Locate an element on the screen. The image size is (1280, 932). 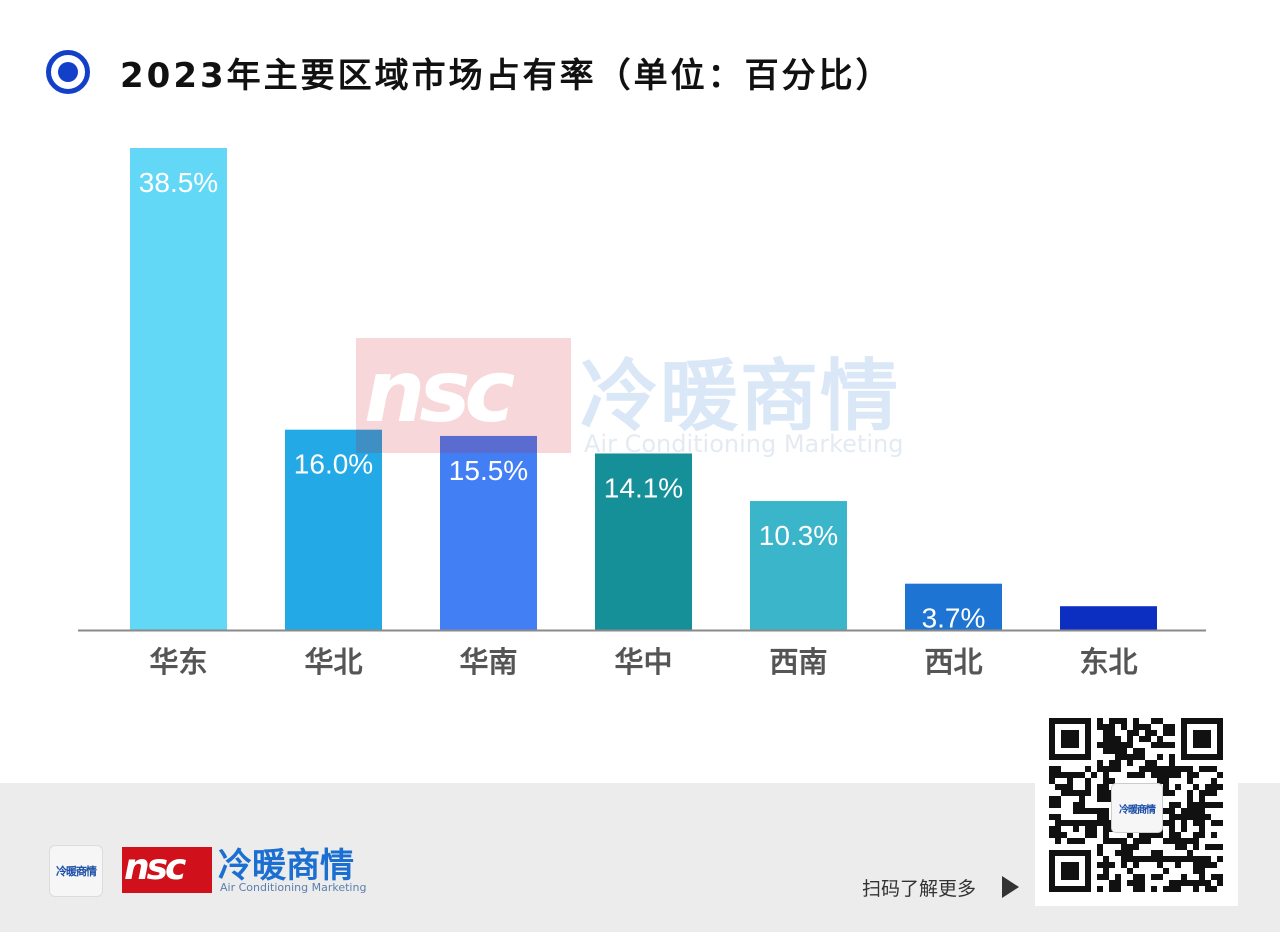
category-label-3: 华南 is located at coordinates (488, 662).